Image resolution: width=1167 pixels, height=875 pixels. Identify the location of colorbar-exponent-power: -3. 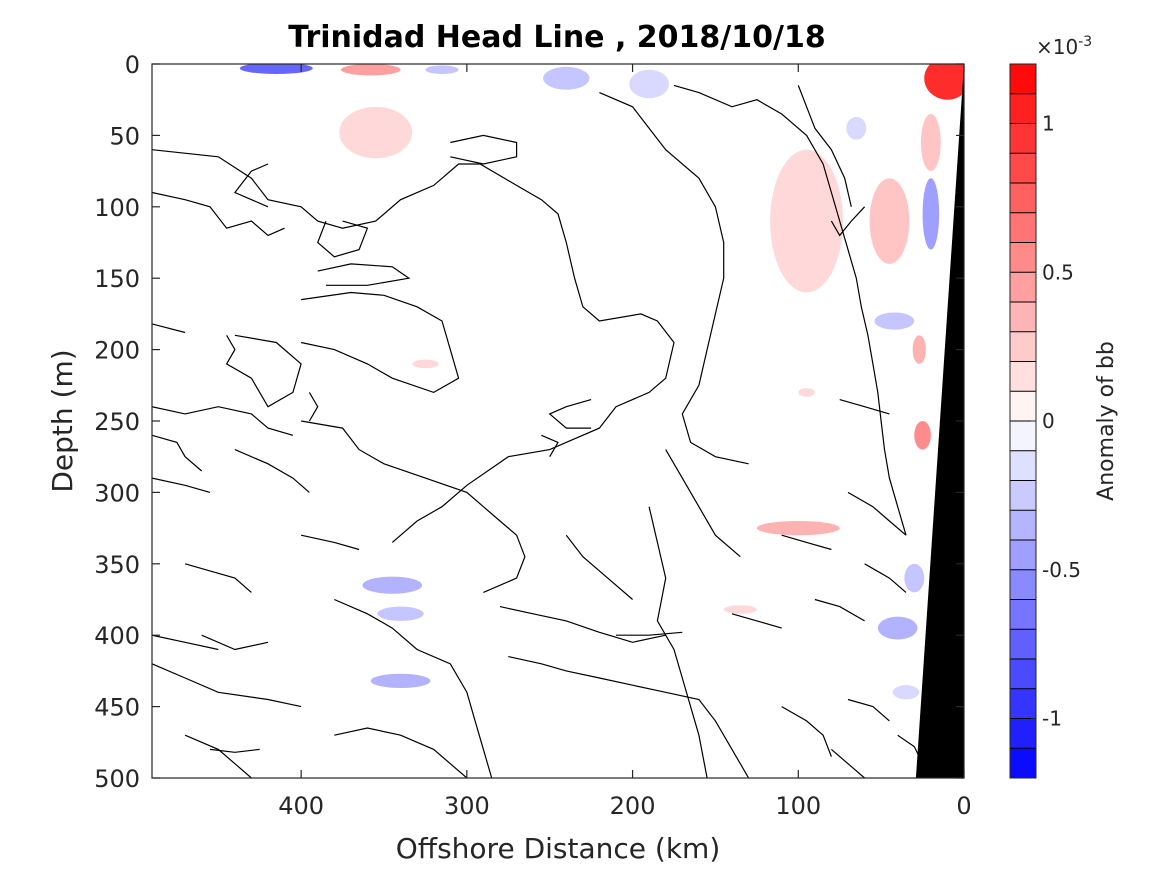
(1085, 42).